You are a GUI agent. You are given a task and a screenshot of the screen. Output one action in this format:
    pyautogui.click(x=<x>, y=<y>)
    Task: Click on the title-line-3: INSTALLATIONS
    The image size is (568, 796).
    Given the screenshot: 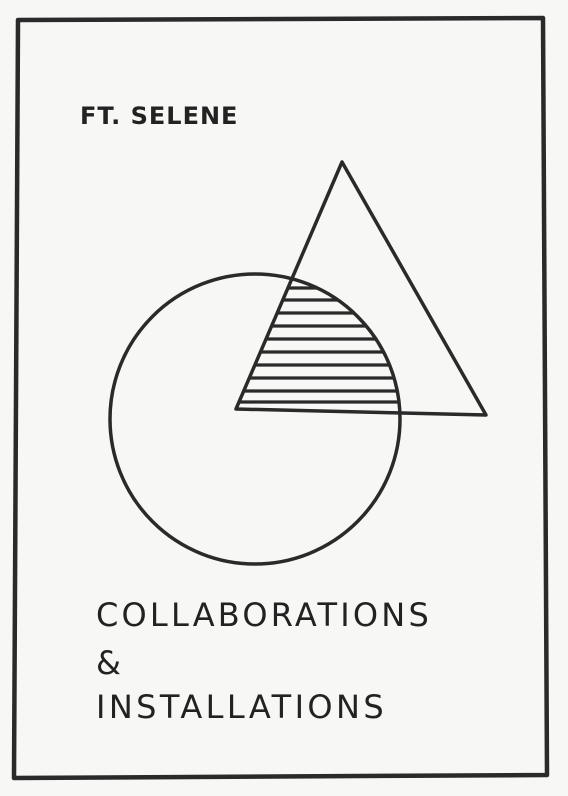 What is the action you would take?
    pyautogui.click(x=242, y=707)
    